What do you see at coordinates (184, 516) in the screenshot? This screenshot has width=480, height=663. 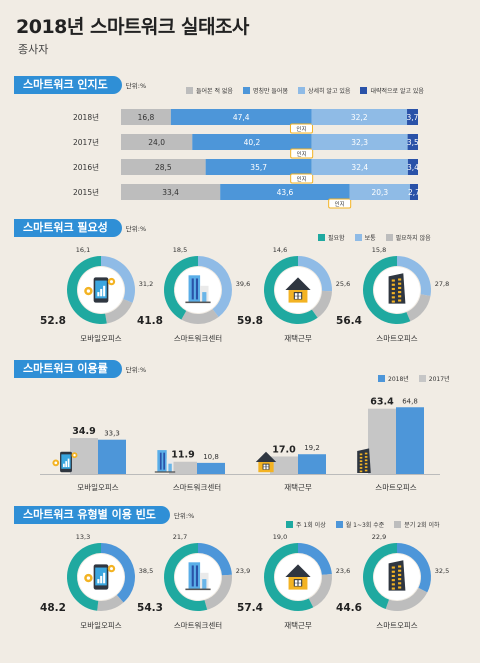 I see `unit-label-frequency: 단위:%` at bounding box center [184, 516].